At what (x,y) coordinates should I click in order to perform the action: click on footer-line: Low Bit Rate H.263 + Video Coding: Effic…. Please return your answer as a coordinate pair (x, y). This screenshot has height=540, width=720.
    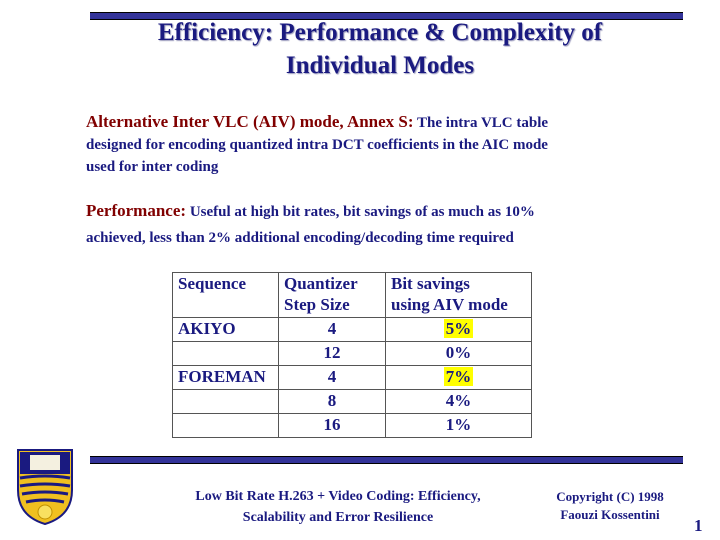
    Looking at the image, I should click on (338, 496).